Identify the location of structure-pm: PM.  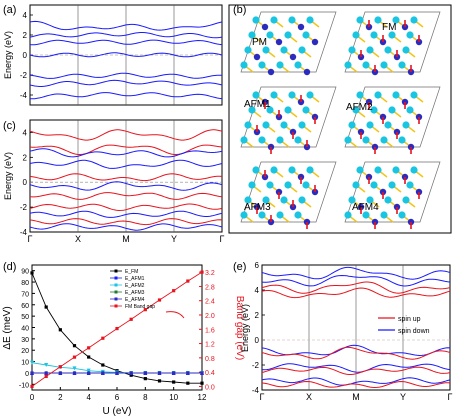
(288, 43).